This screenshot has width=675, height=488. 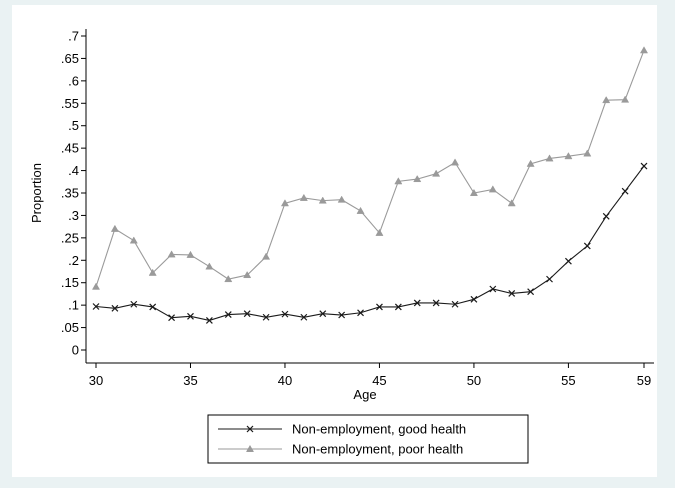 I want to click on x-tick-label: 30, so click(x=96, y=380).